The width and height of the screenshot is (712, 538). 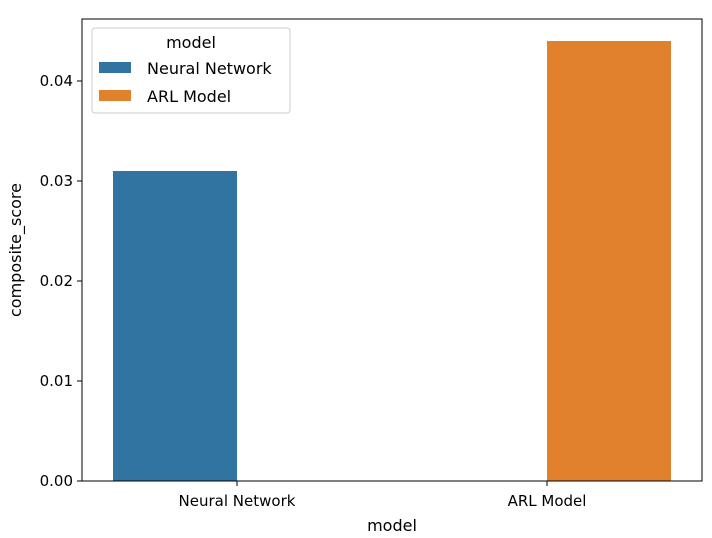 I want to click on legend: model Neural Network ARL Model, so click(x=191, y=70).